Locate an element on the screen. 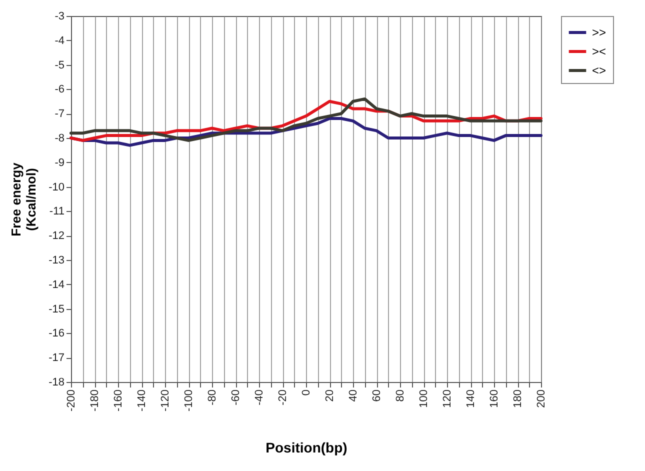  y-tick-label: -3 is located at coordinates (59, 16).